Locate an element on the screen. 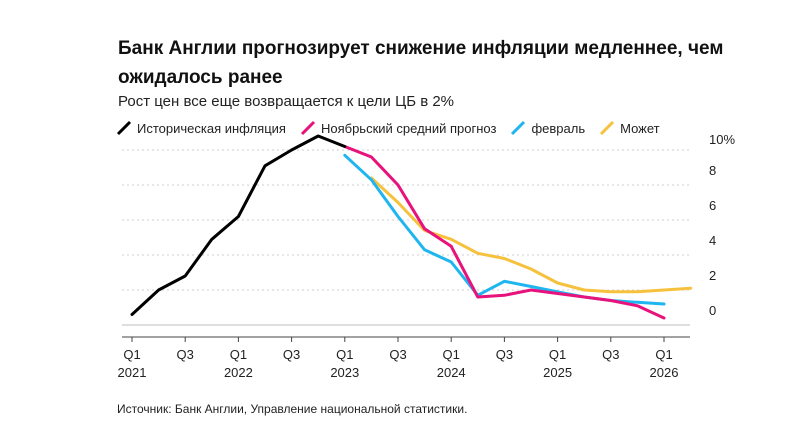 The height and width of the screenshot is (432, 785). x-tick-year-2024: 2024 is located at coordinates (451, 372).